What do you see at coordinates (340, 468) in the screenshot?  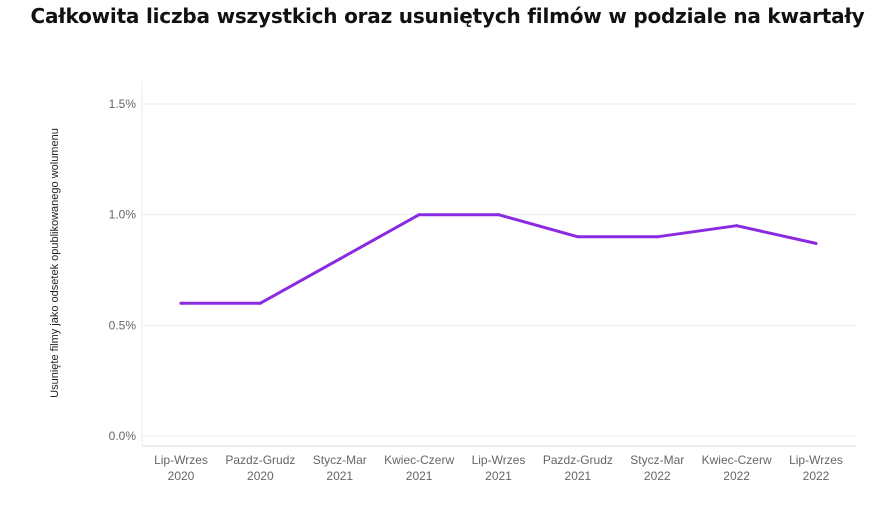 I see `x-tick-label: Stycz-Mar 2021` at bounding box center [340, 468].